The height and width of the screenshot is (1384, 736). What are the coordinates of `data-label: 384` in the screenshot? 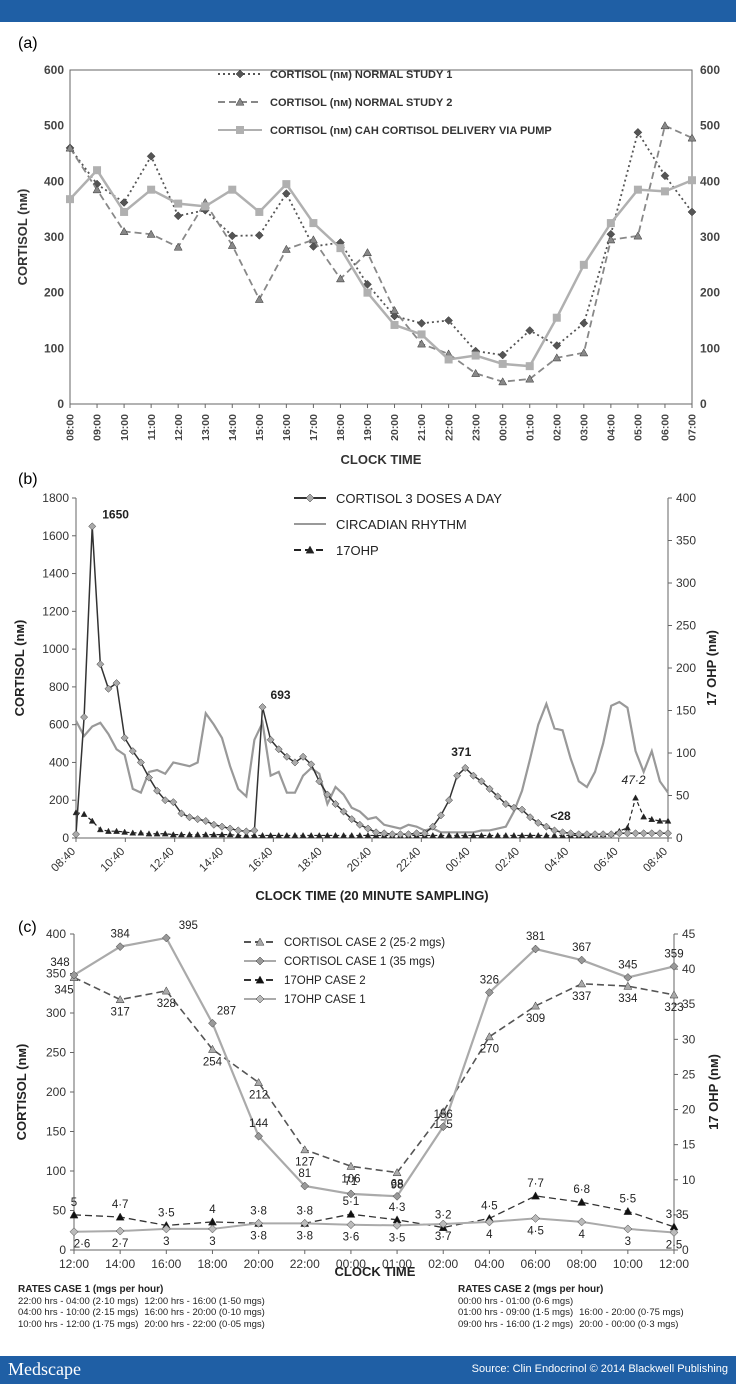 It's located at (121, 935).